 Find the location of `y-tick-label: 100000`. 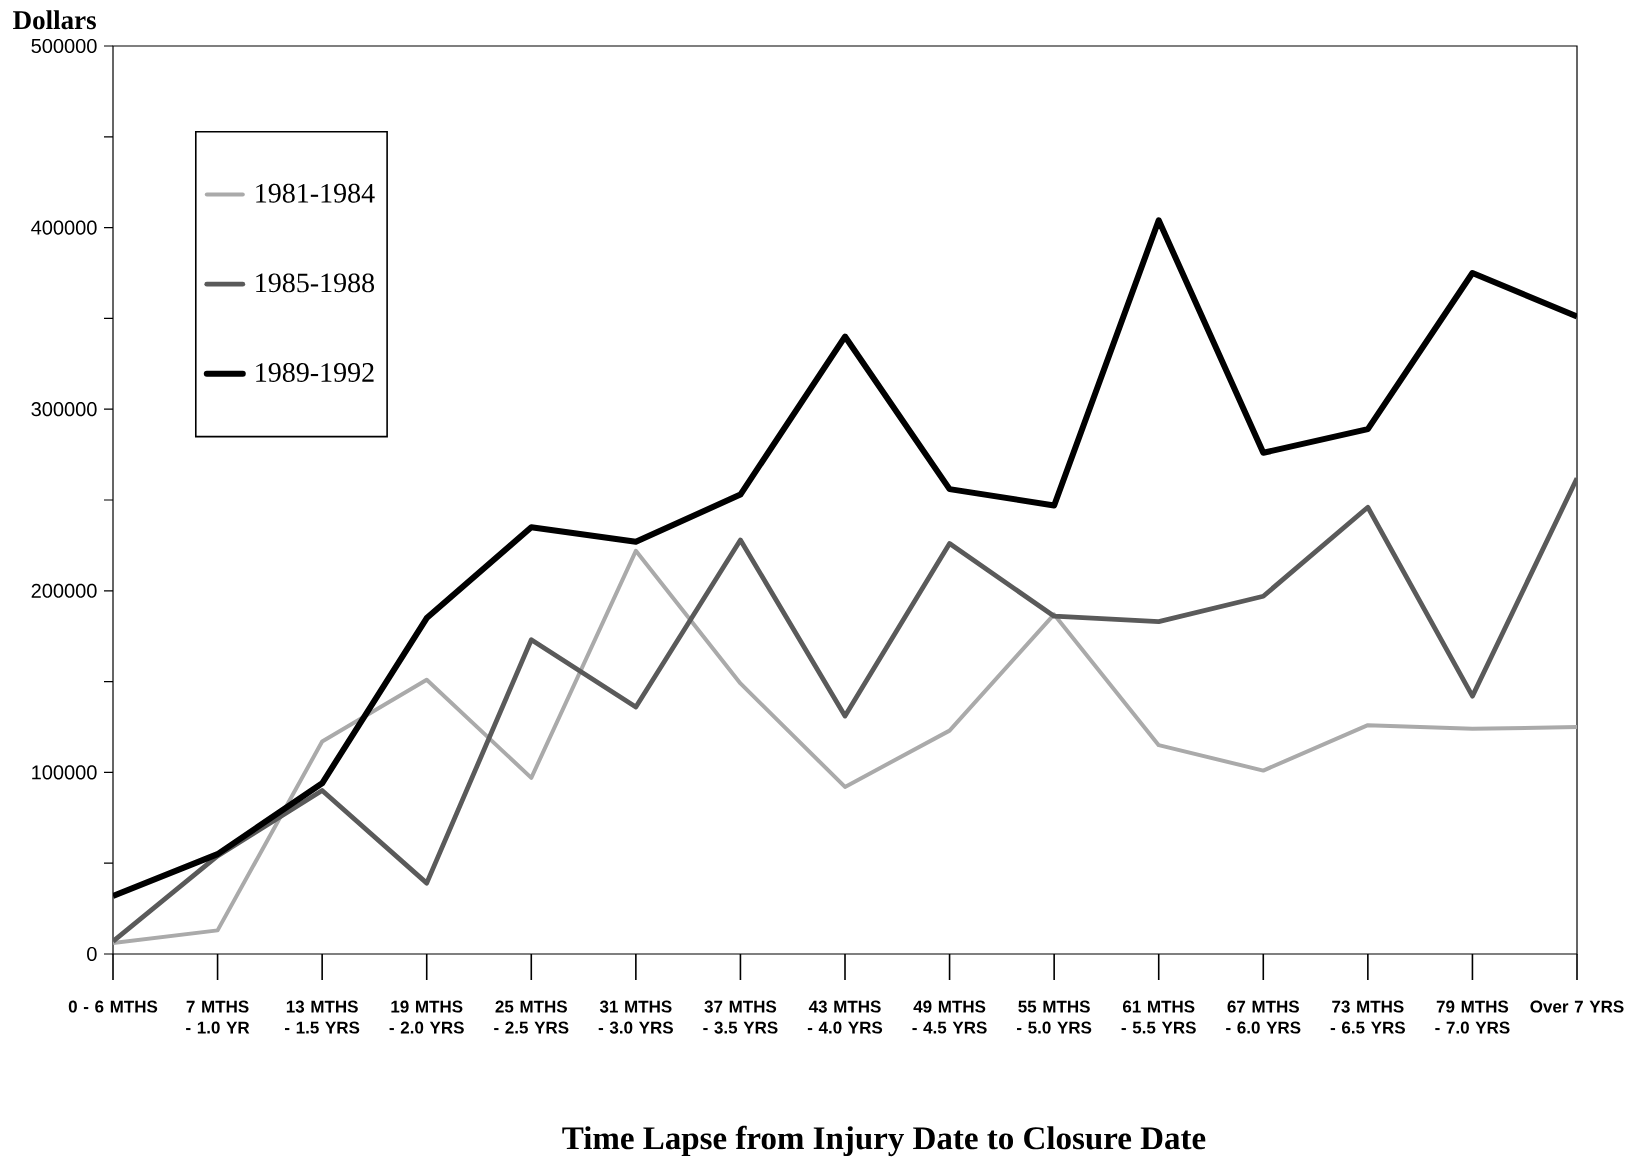

y-tick-label: 100000 is located at coordinates (64, 772).